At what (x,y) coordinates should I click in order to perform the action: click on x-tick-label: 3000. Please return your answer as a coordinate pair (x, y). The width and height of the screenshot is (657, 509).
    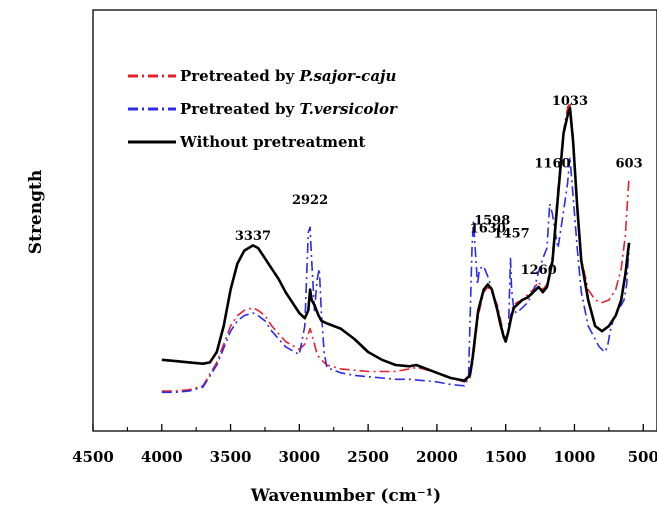
    Looking at the image, I should click on (299, 457).